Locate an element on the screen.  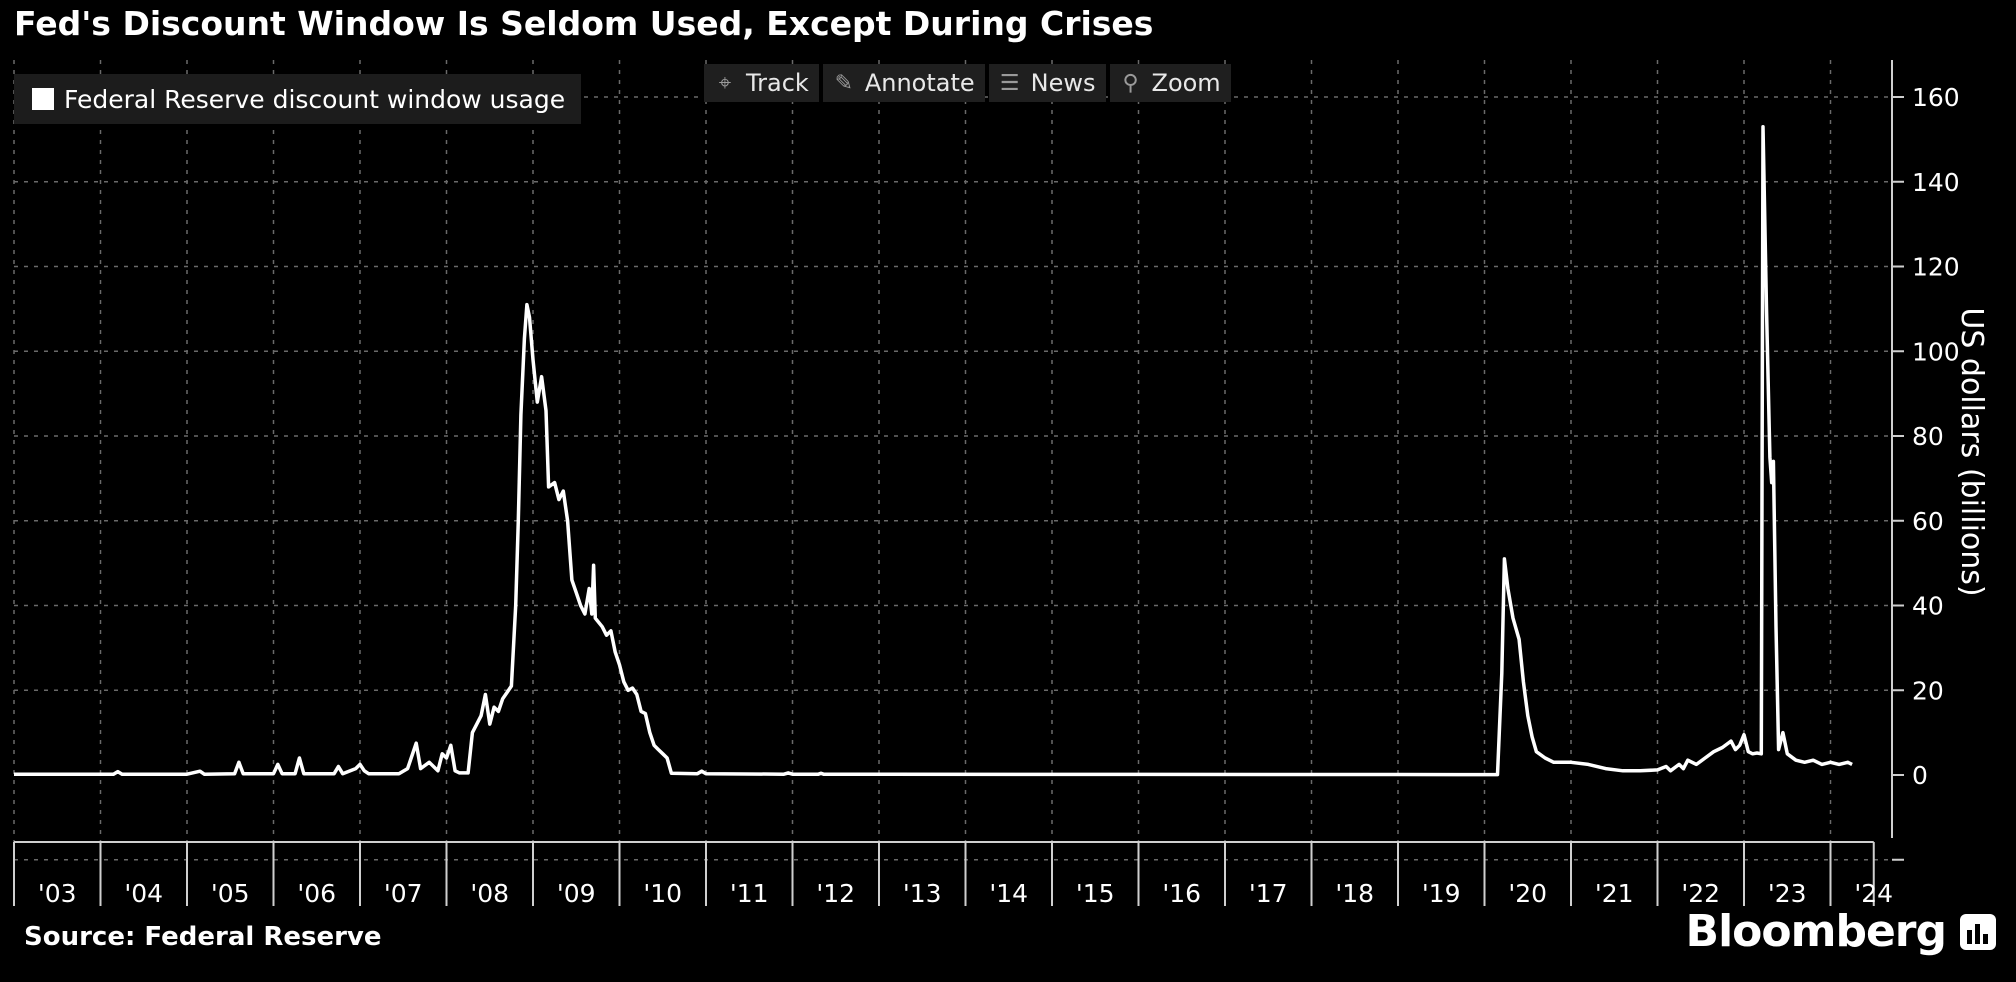
legend: Federal Reserve discount window usage is located at coordinates (298, 99).